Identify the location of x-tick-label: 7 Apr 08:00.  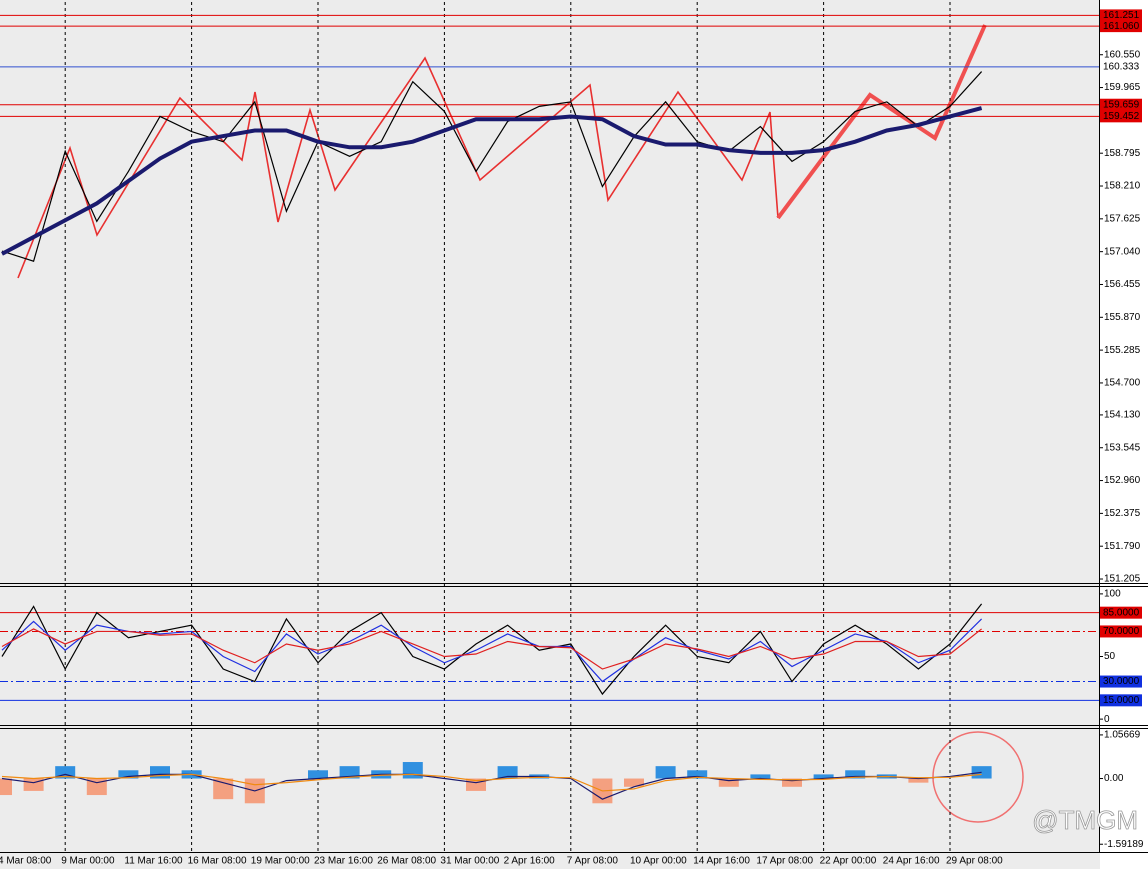
(593, 861).